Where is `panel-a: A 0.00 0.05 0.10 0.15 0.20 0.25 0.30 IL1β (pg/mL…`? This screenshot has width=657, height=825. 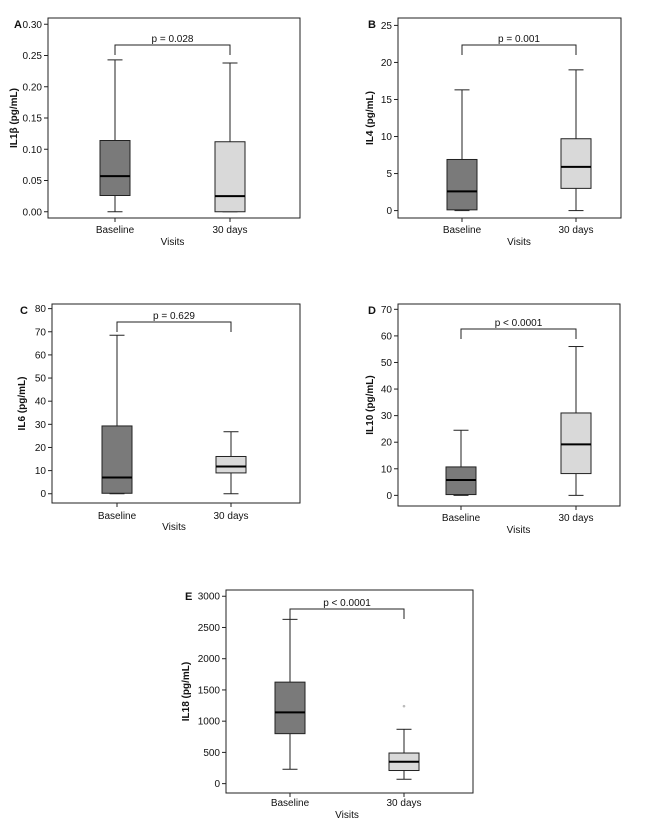
panel-a: A 0.00 0.05 0.10 0.15 0.20 0.25 0.30 IL1β (pg/mL… is located at coordinates (155, 132).